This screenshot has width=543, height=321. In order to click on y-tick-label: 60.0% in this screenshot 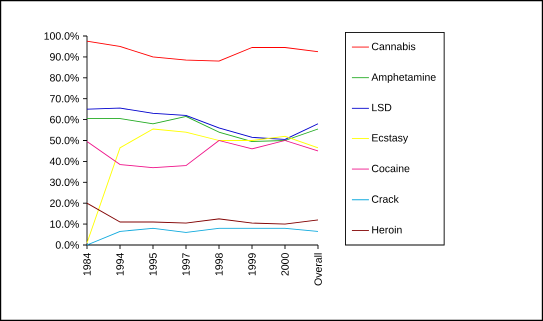, I will do `click(64, 120)`.